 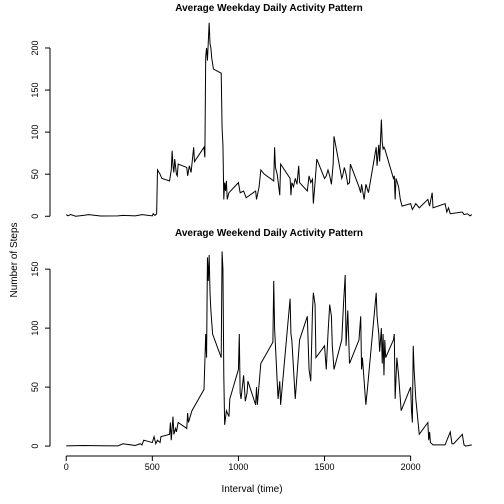 What do you see at coordinates (66, 467) in the screenshot?
I see `x-tick-label: 0` at bounding box center [66, 467].